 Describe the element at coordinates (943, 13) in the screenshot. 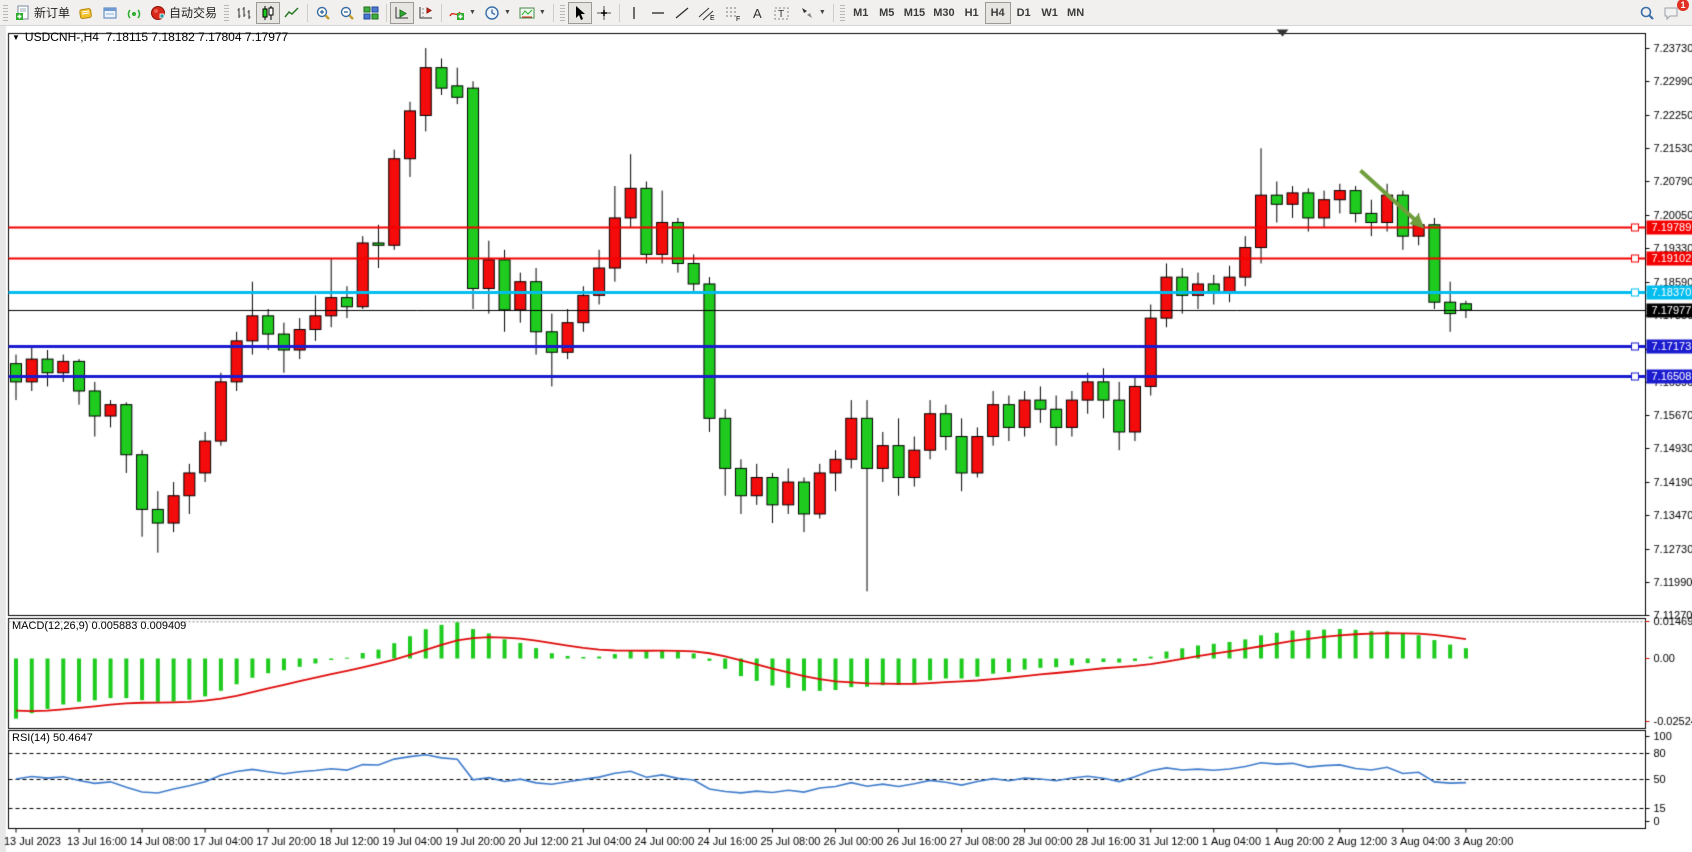

I see `timeframe-m30-button: M30` at that location.